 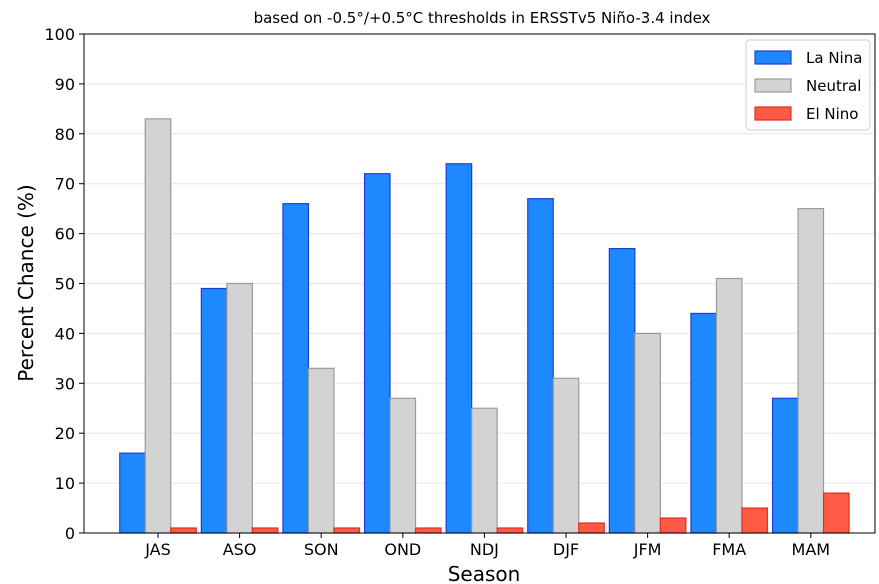 I want to click on x-tick-label: SON, so click(x=321, y=549).